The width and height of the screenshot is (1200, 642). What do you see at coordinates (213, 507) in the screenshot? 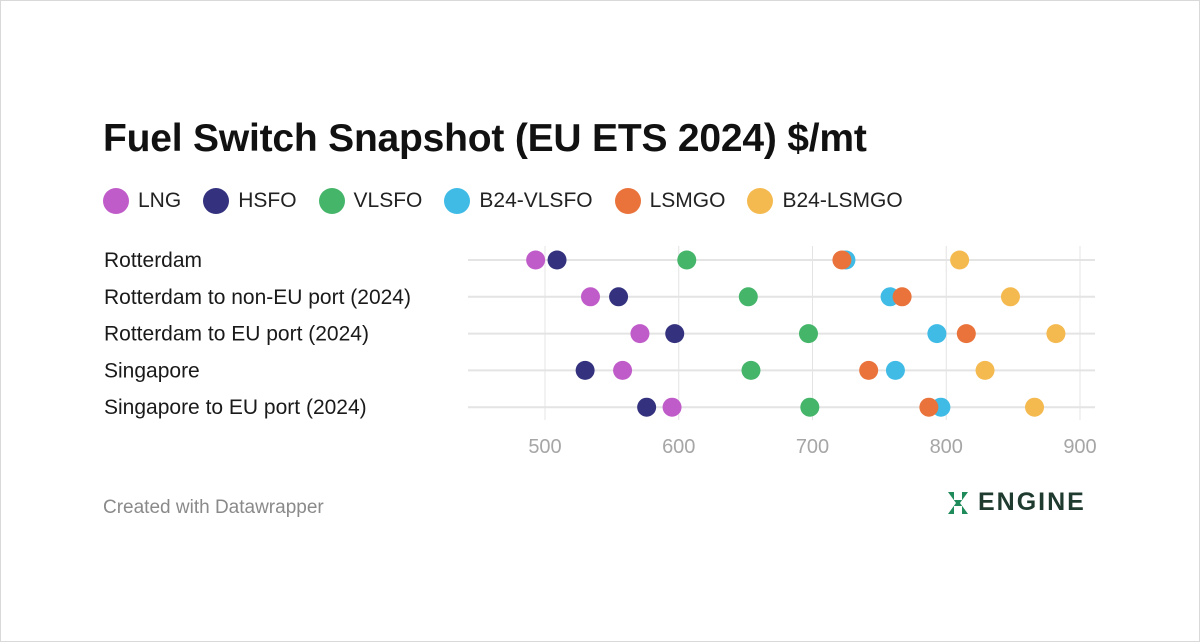
I see `footer-credit: Created with Datawrapper` at bounding box center [213, 507].